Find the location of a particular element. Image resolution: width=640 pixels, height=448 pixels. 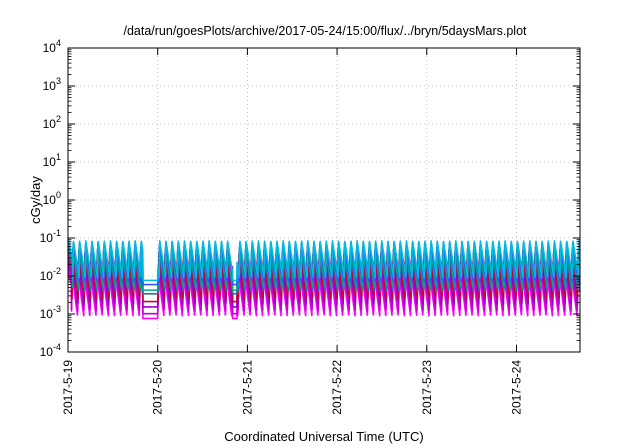

x-tick-label: 2017-5-22 is located at coordinates (337, 387).